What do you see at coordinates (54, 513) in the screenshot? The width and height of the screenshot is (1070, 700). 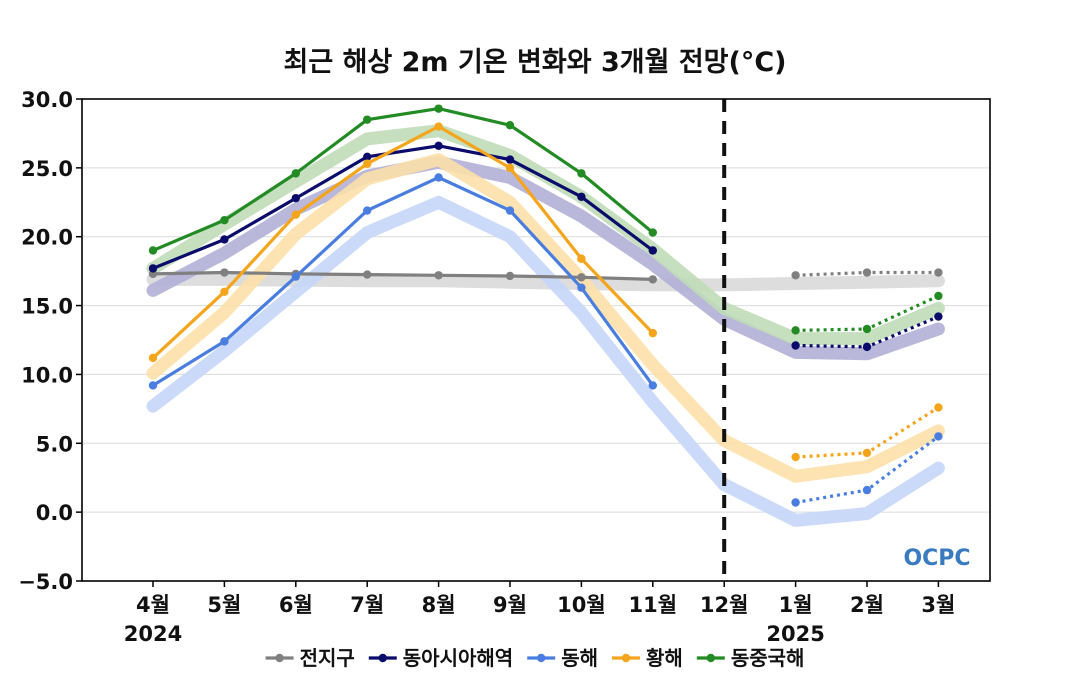 I see `y-tick-label: 0.0` at bounding box center [54, 513].